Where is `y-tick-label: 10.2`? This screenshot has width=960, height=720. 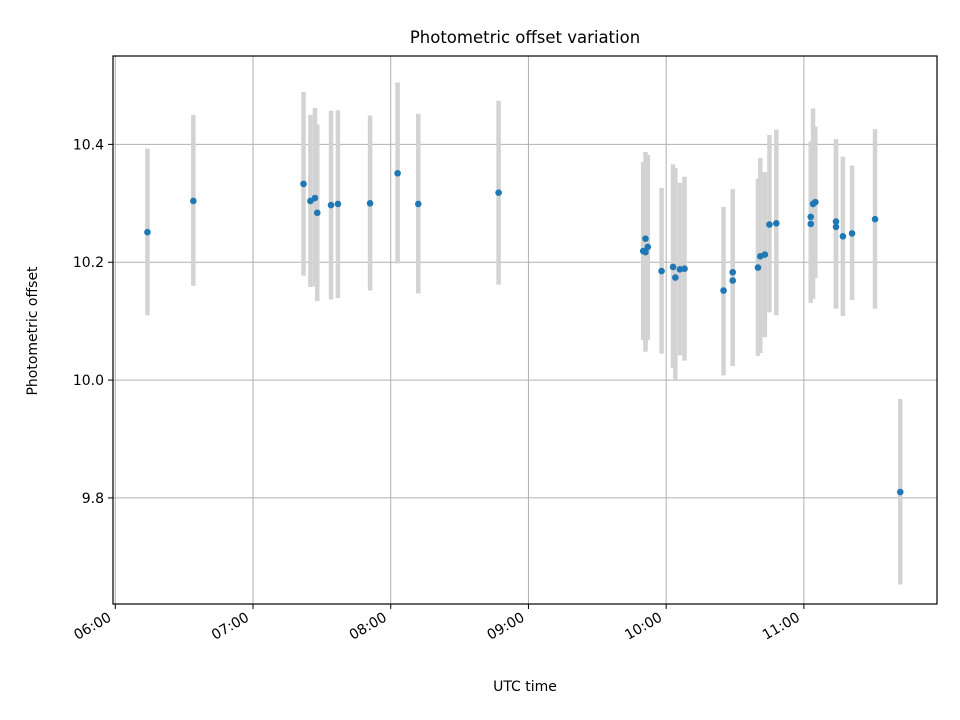
y-tick-label: 10.2 is located at coordinates (88, 263).